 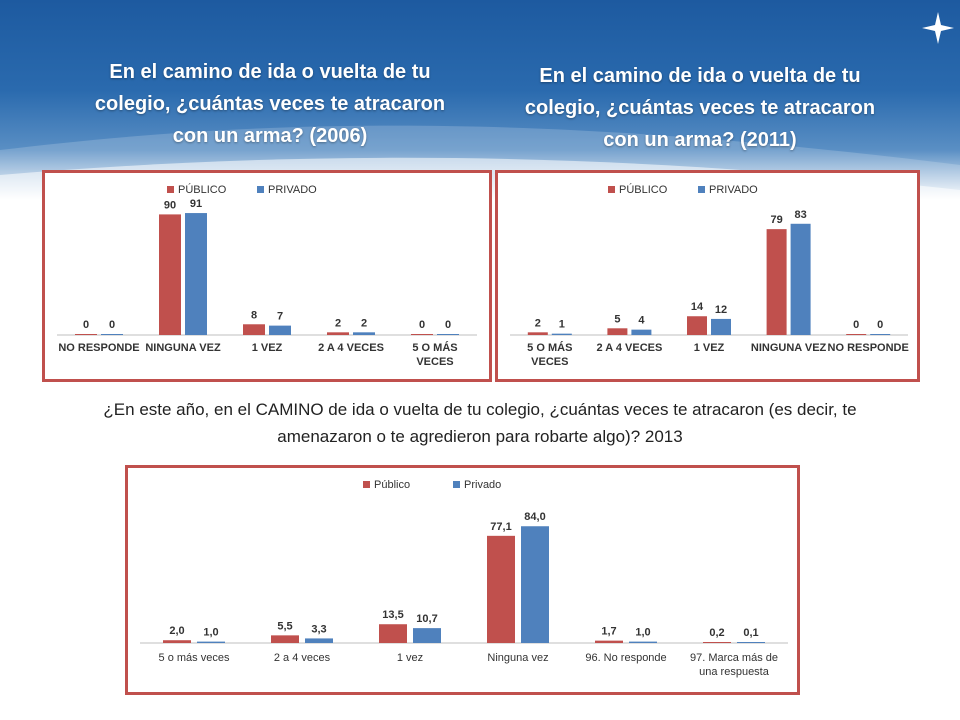 I want to click on data-label-publico-1: 5,5, so click(x=284, y=626).